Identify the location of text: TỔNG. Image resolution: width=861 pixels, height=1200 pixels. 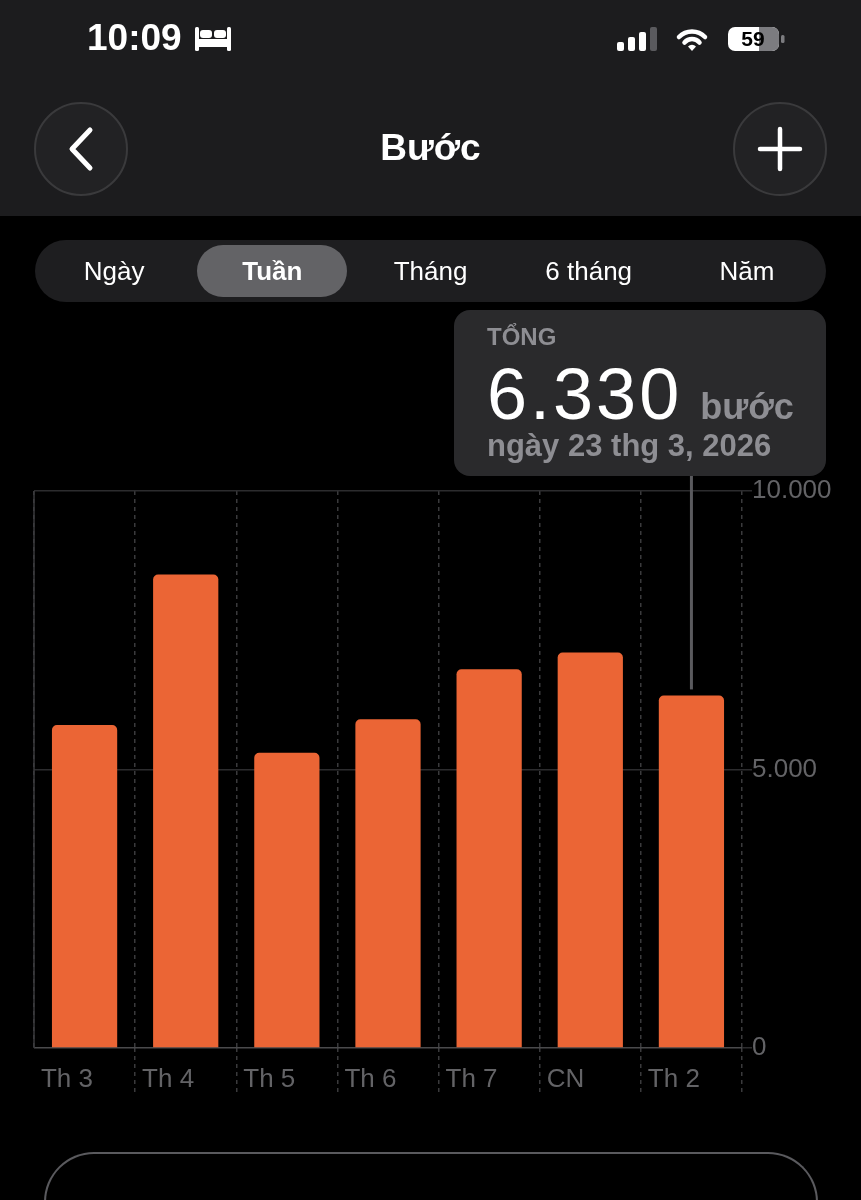
(522, 337).